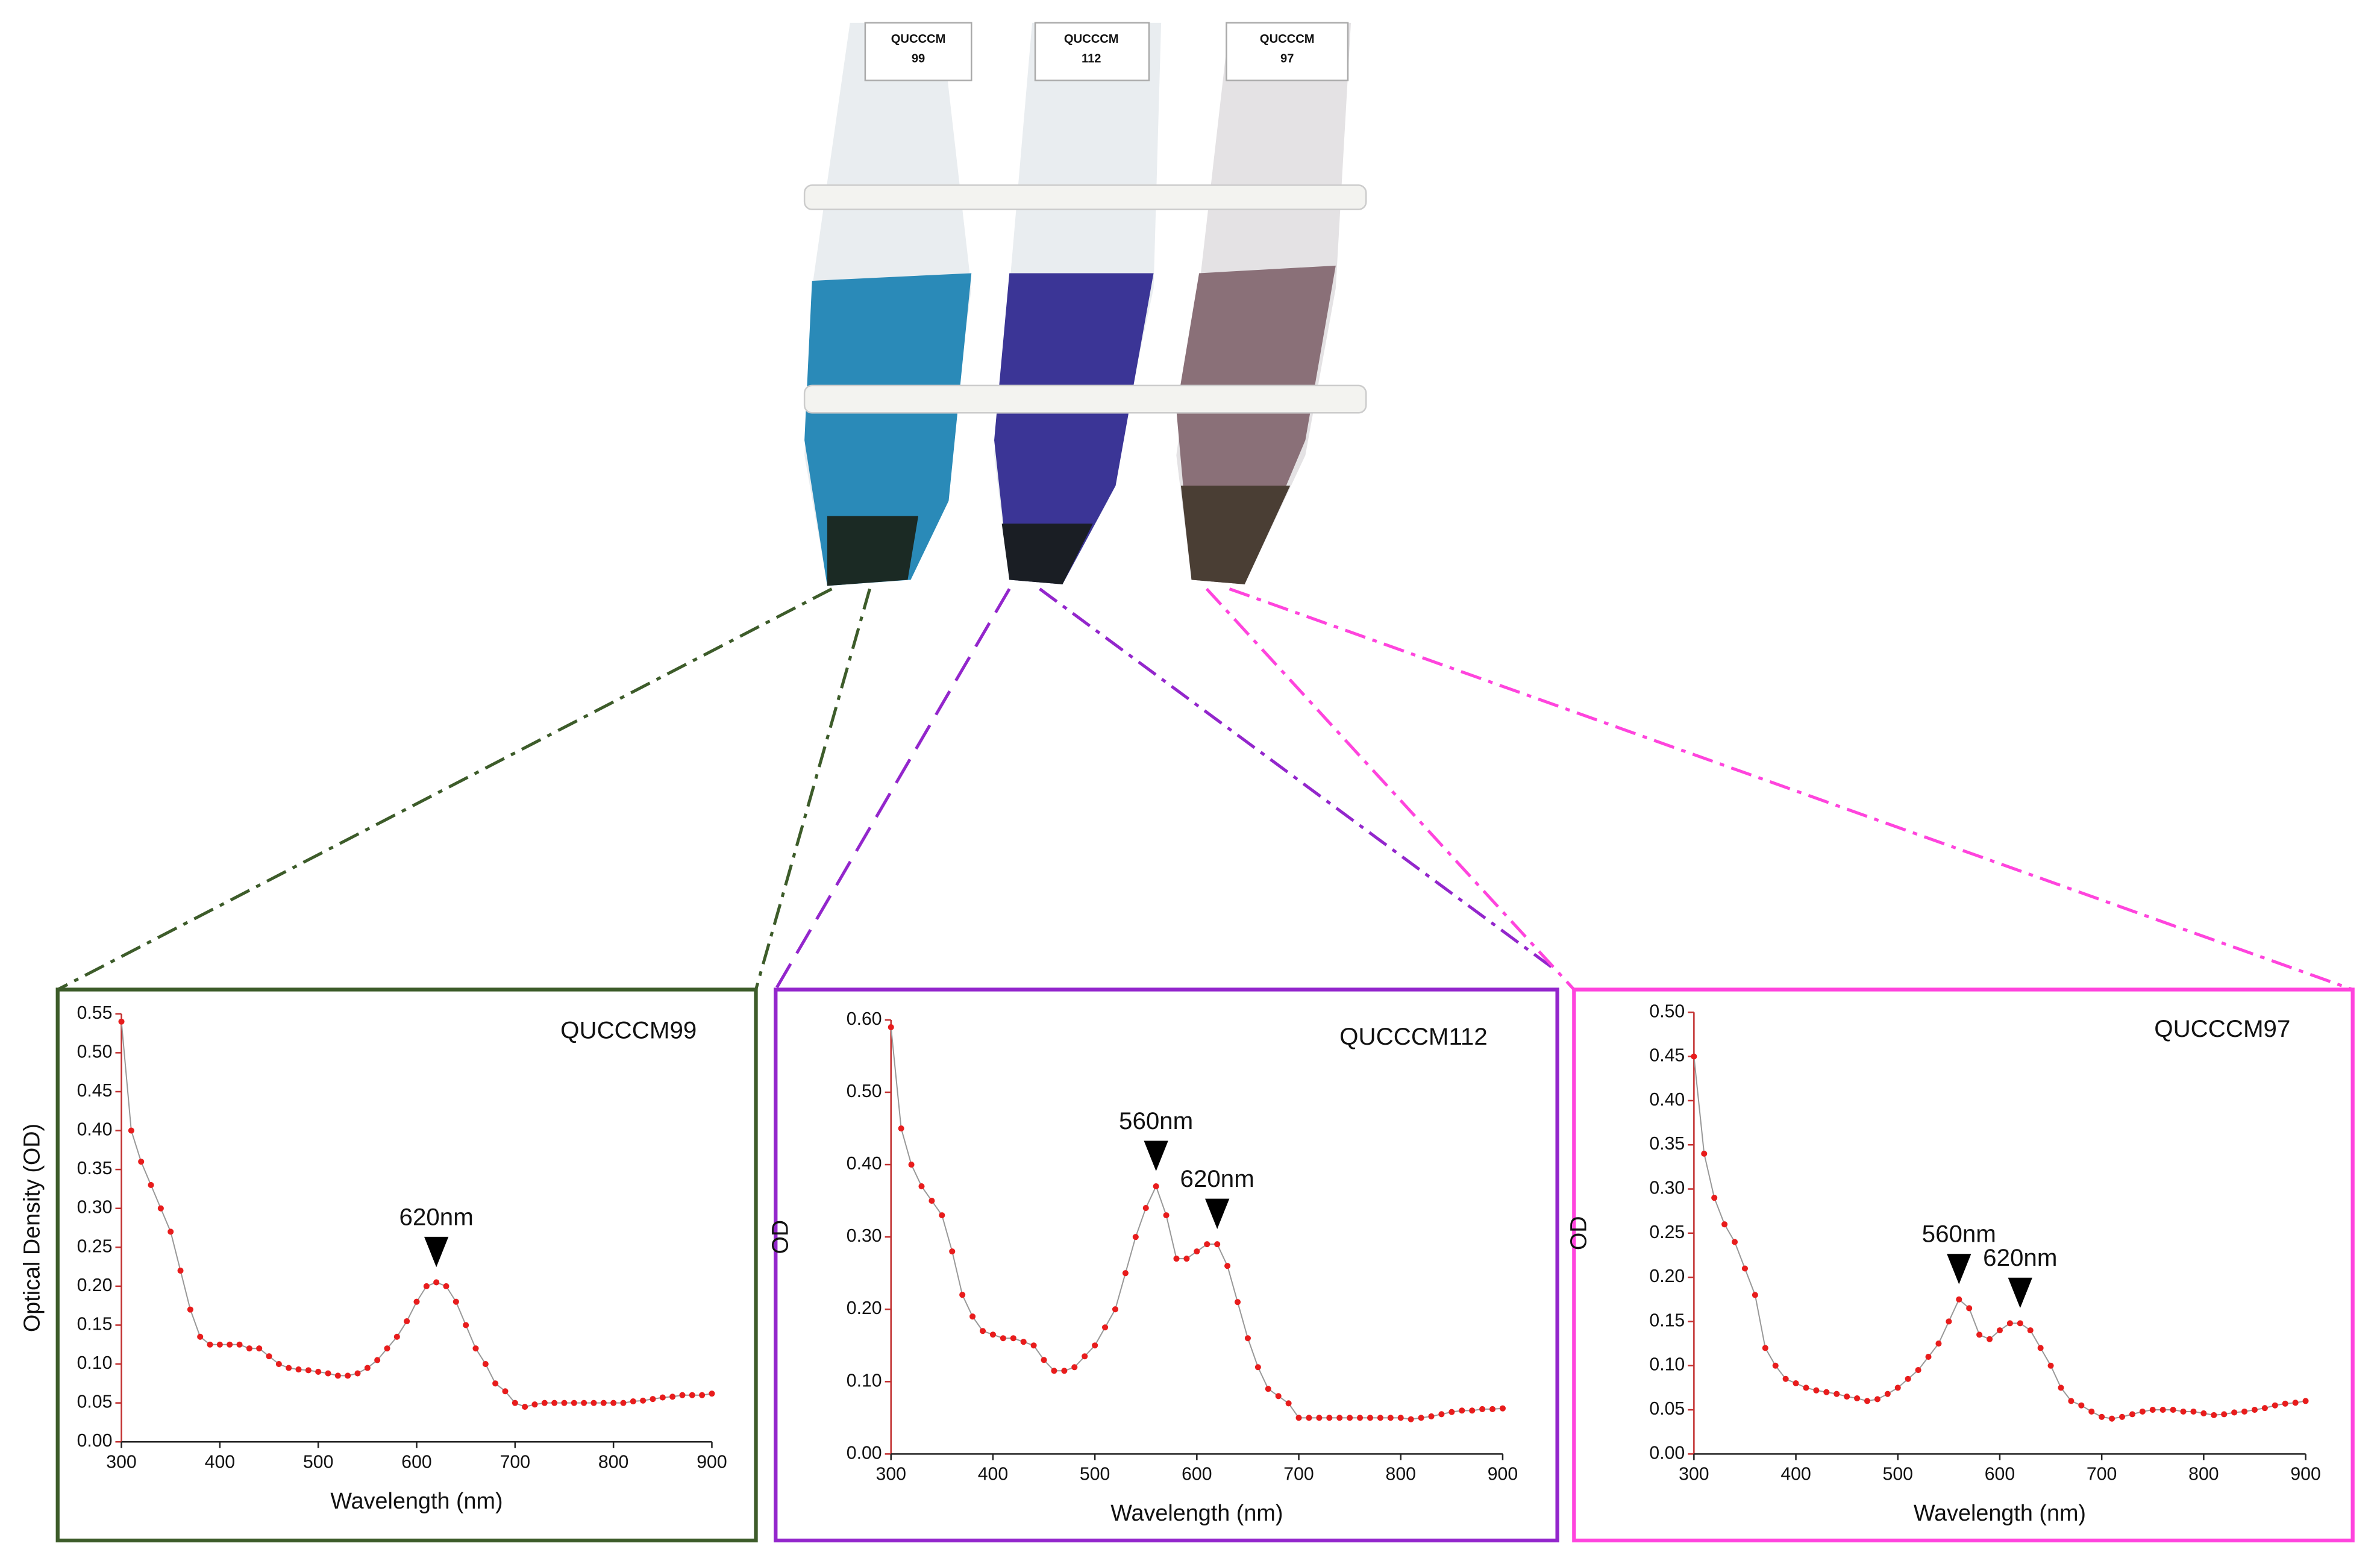 This screenshot has width=2380, height=1561. What do you see at coordinates (1092, 51) in the screenshot?
I see `tube-label-box` at bounding box center [1092, 51].